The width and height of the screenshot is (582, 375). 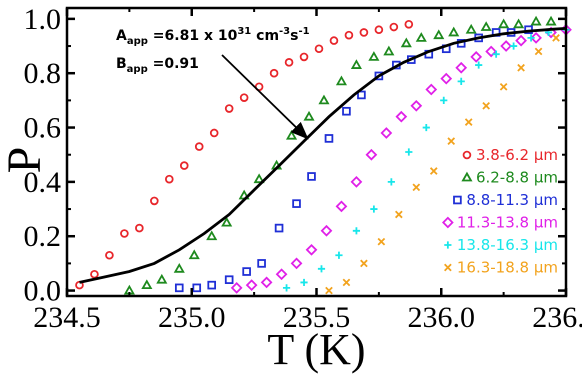 I want to click on y-axis-label: P, so click(x=25, y=160).